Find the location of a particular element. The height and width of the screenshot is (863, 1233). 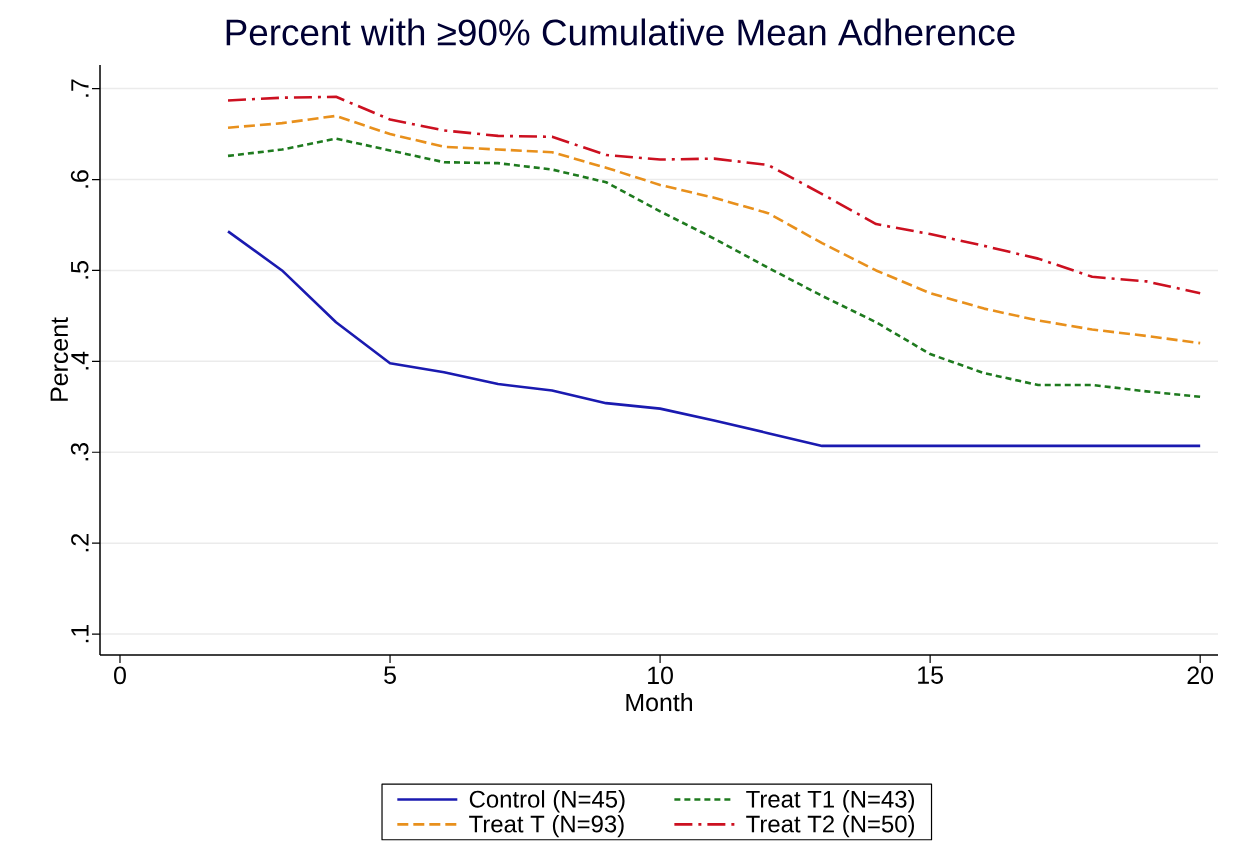

x-axis-title: Month is located at coordinates (659, 702).